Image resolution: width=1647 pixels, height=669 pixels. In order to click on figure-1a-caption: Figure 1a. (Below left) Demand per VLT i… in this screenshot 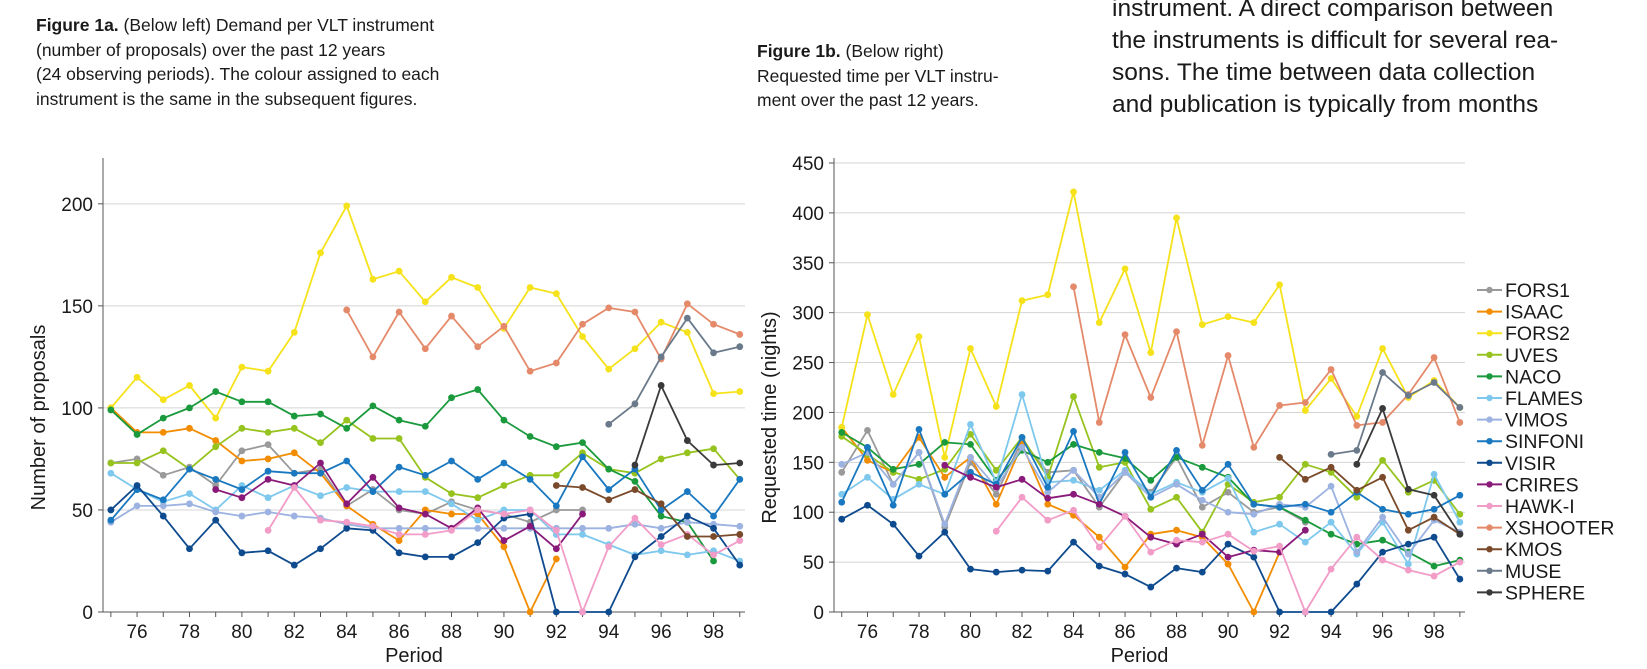, I will do `click(316, 62)`.